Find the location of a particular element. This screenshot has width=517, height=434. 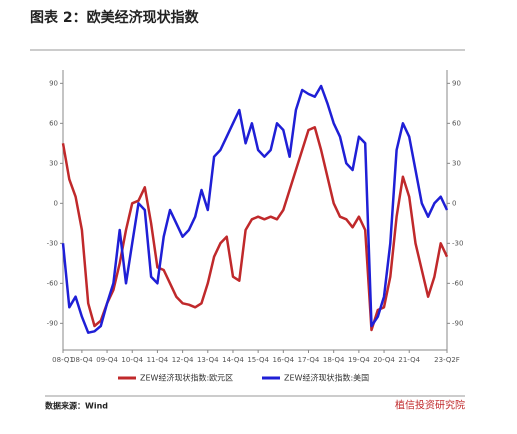

x-tick-label: 15-Q4 is located at coordinates (258, 360).